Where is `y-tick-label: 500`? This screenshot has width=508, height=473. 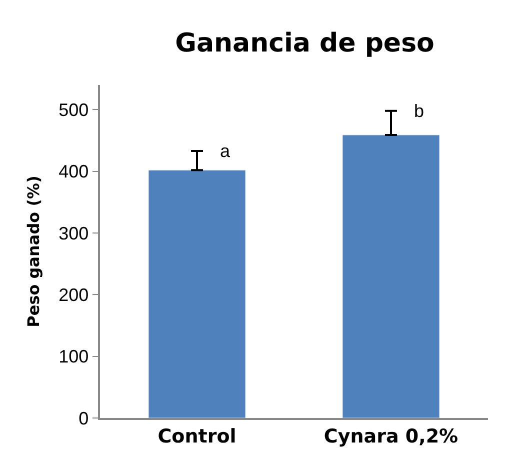
y-tick-label: 500 is located at coordinates (73, 110).